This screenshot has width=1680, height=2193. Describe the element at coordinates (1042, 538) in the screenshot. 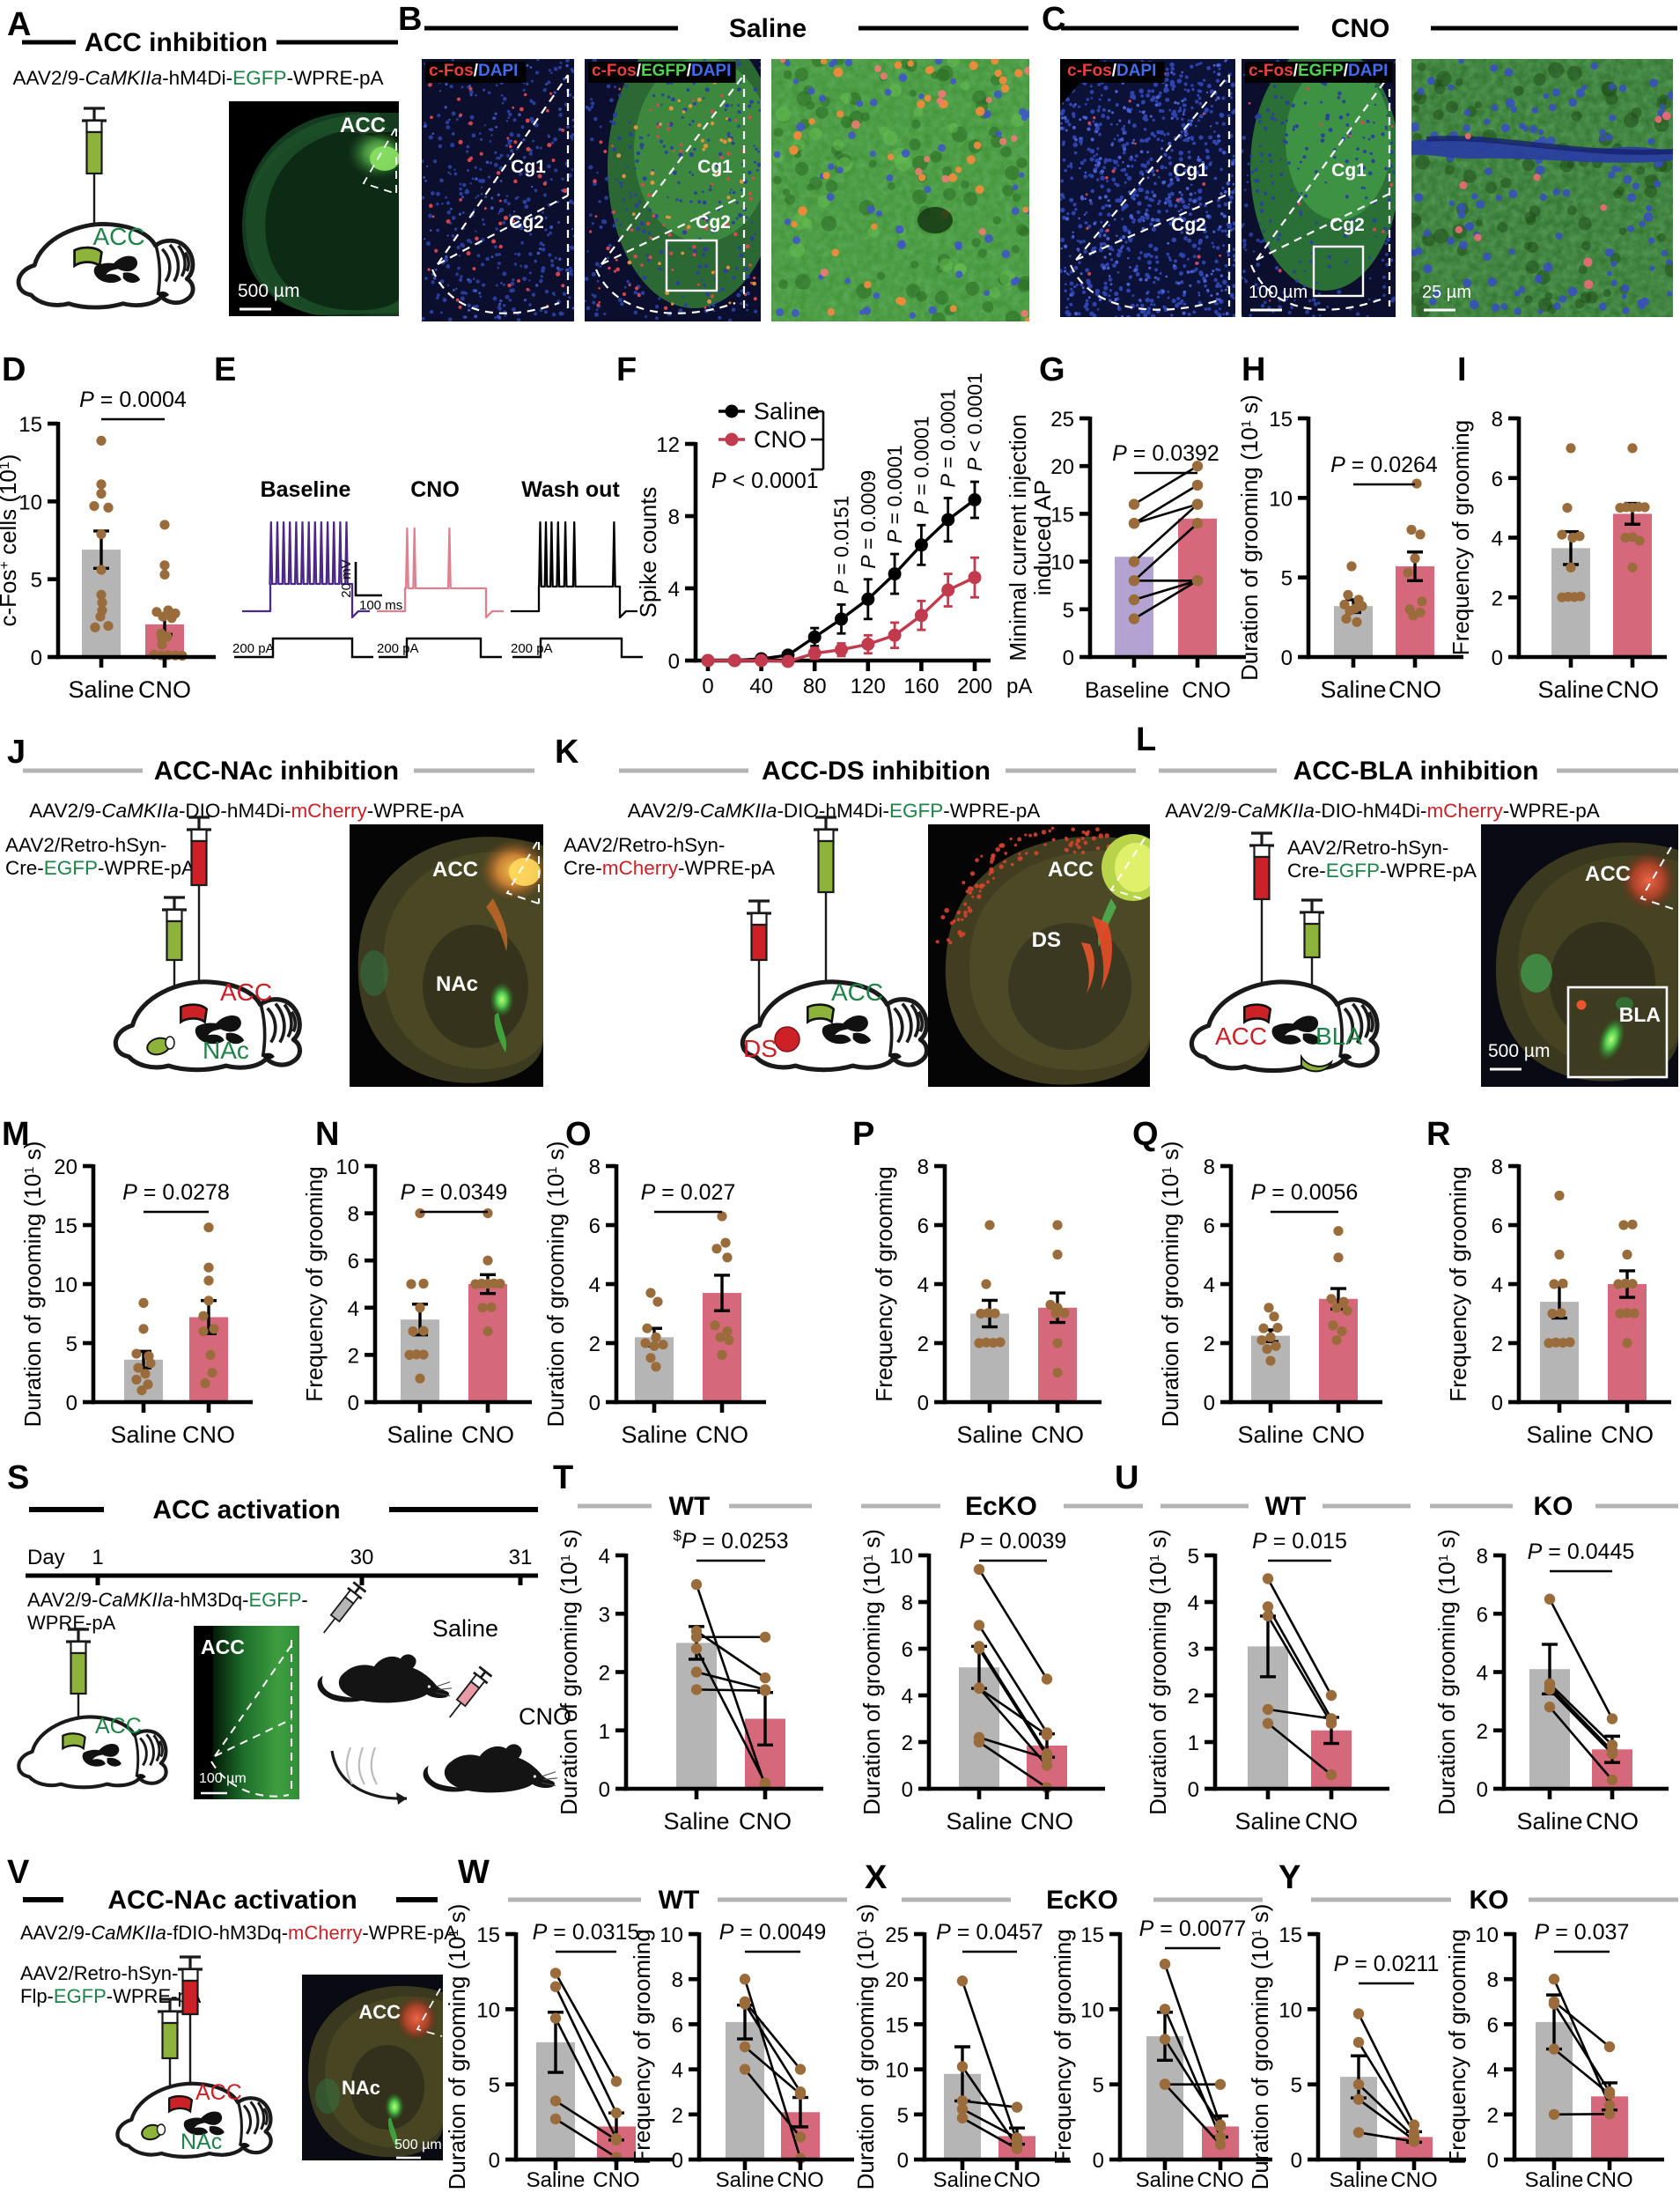

I see `svg-text: induced AP` at that location.